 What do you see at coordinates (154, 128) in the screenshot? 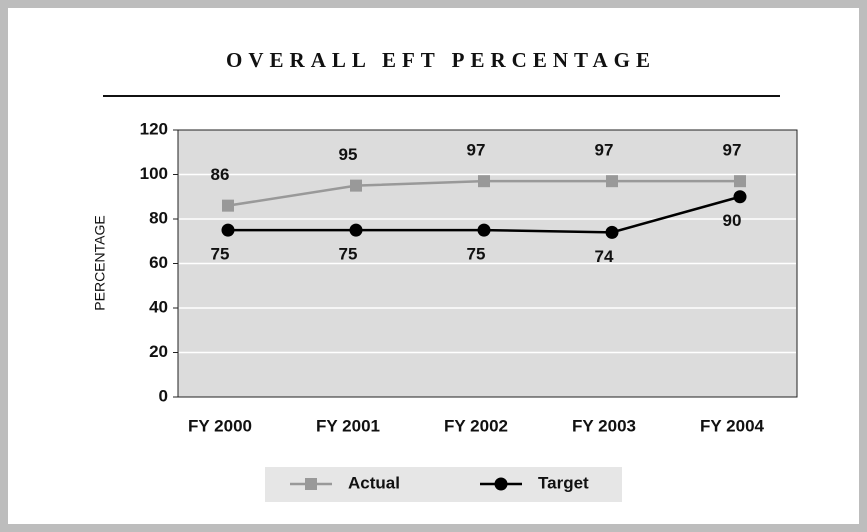
I see `y-tick-label: 120` at bounding box center [154, 128].